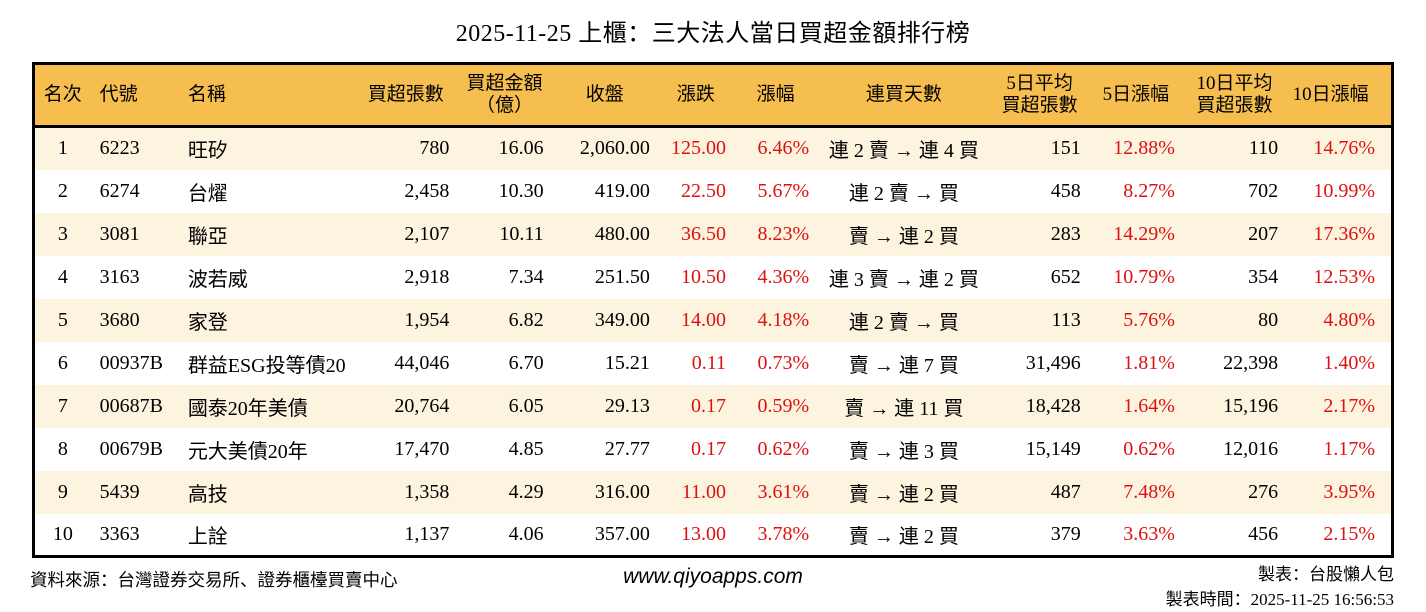  Describe the element at coordinates (1234, 95) in the screenshot. I see `column-header-avg10-lots: 10日平均 買超張數` at that location.